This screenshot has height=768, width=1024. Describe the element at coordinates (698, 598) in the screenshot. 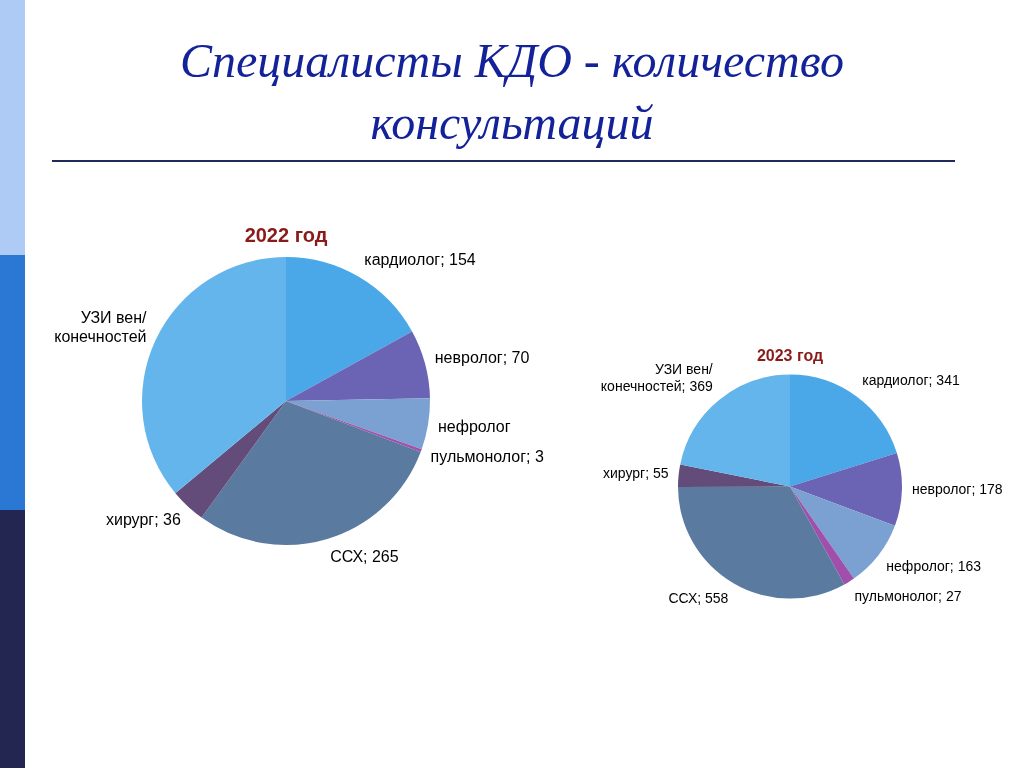

I see `slice-label: ССХ; 558` at that location.